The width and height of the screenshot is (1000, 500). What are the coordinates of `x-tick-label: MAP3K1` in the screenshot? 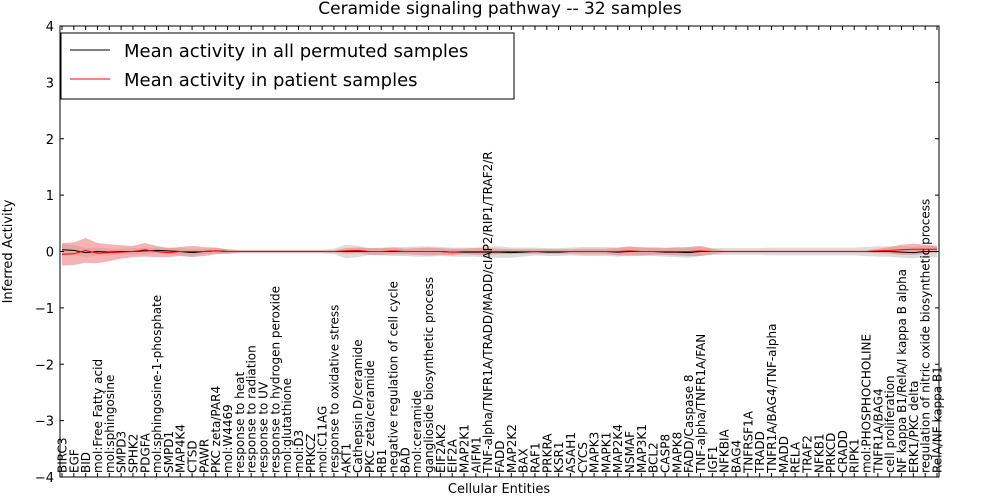 It's located at (642, 448).